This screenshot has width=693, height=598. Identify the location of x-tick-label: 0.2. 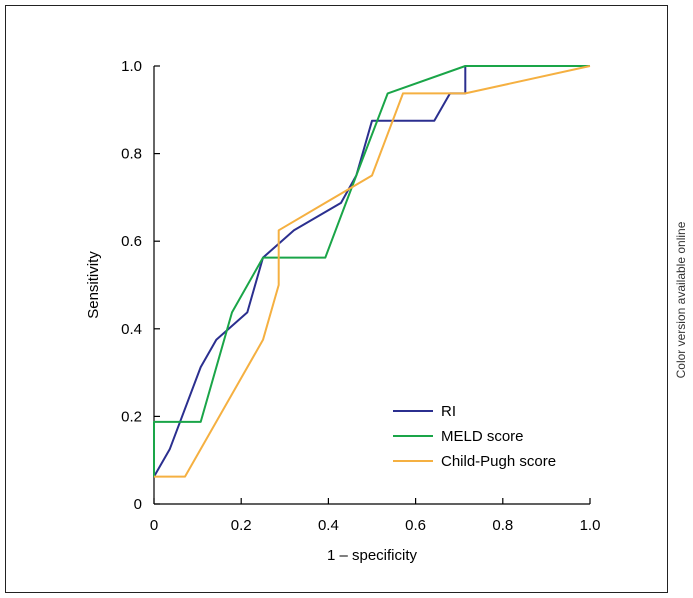
(241, 525).